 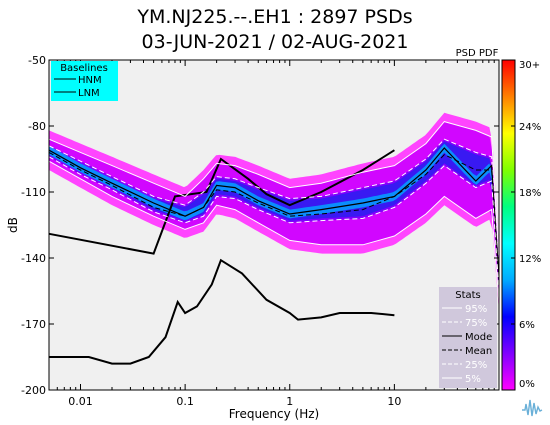 I want to click on waveform-logo-trace, so click(x=532, y=408).